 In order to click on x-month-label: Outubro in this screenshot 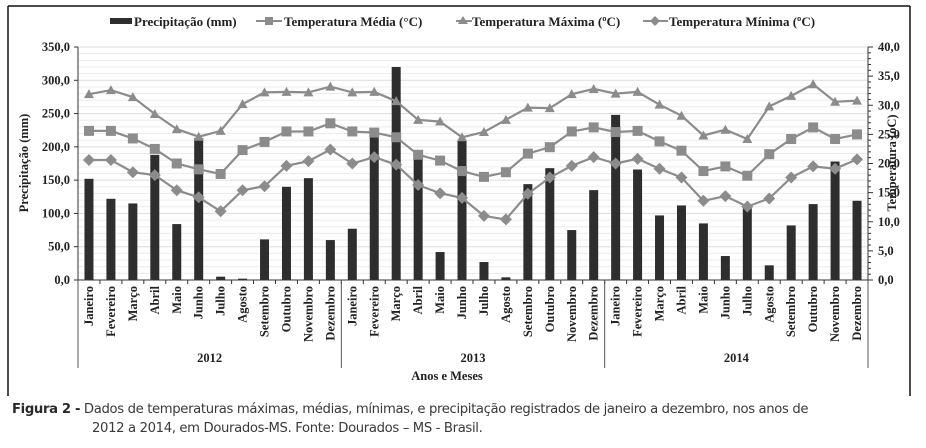, I will do `click(286, 309)`.